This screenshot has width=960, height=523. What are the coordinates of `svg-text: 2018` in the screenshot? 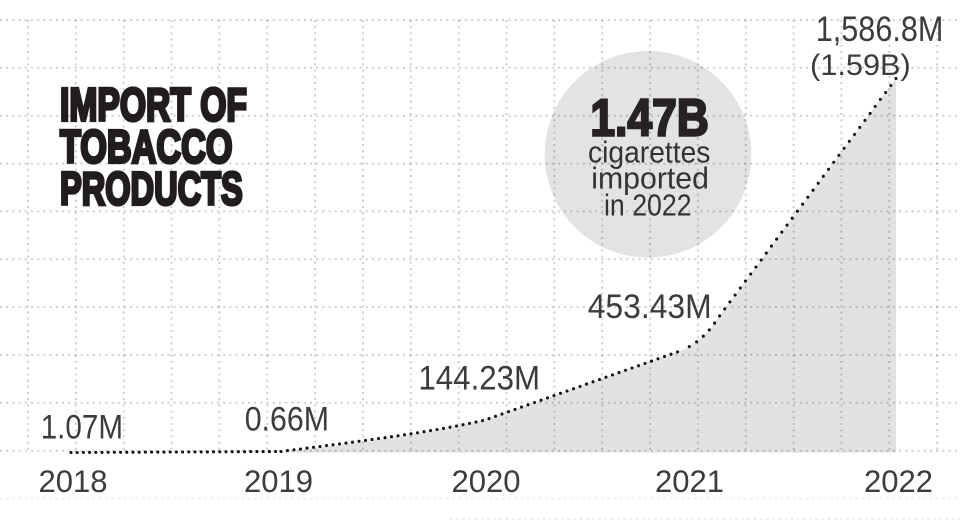 It's located at (73, 481).